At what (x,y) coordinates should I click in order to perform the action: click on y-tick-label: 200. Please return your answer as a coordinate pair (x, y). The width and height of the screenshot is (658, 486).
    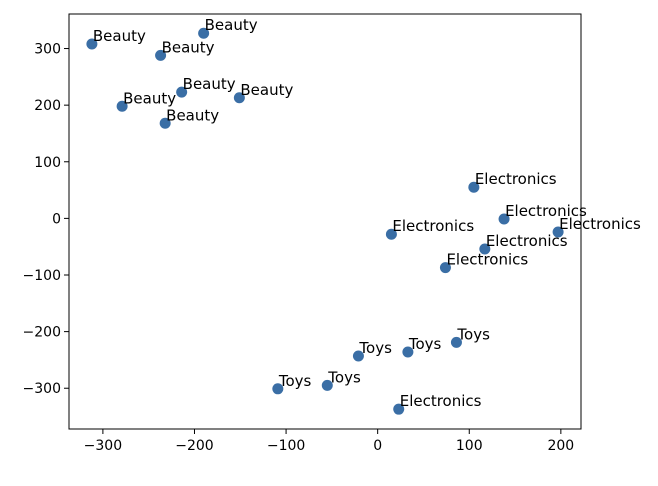
    Looking at the image, I should click on (47, 106).